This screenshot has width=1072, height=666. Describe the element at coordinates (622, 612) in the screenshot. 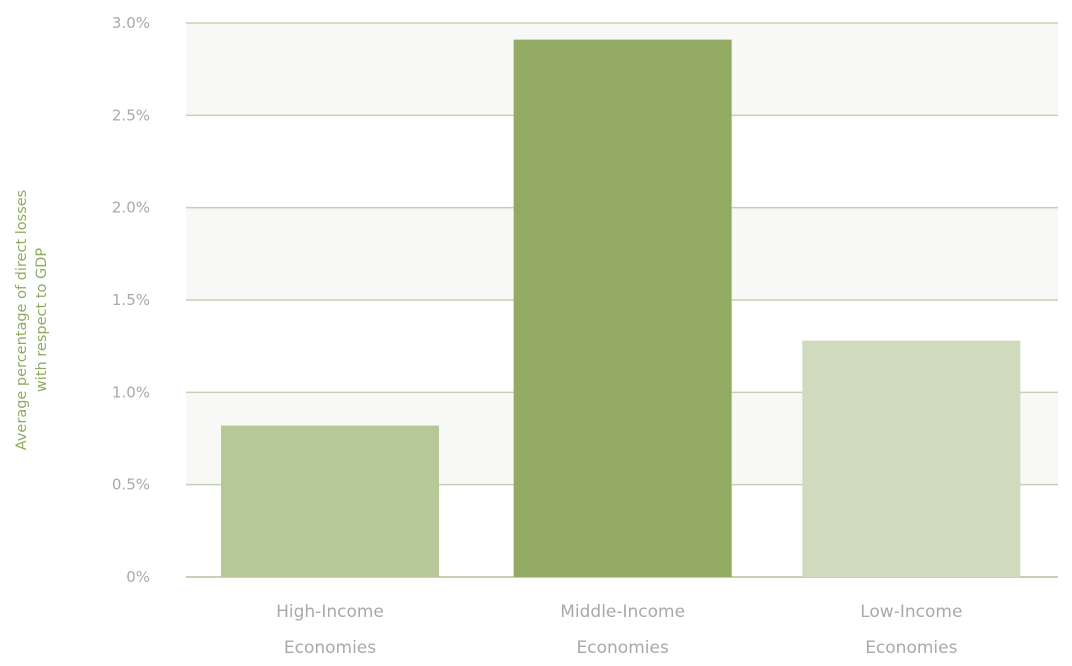

I see `category-label: Middle-Income` at that location.